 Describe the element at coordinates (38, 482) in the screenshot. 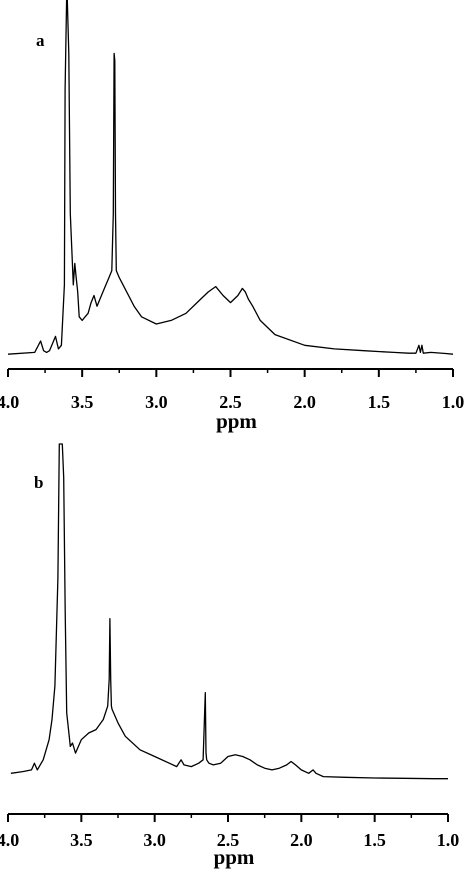

I see `panel-label: b` at that location.